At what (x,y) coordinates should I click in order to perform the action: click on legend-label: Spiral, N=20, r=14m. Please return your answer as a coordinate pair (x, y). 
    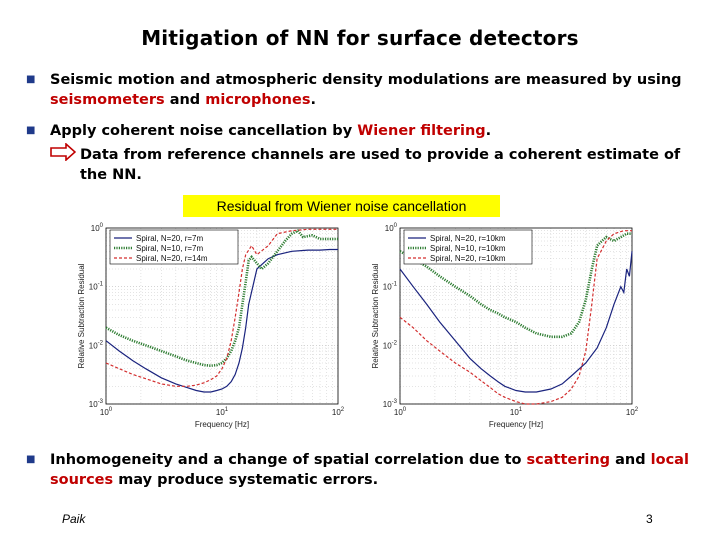
    Looking at the image, I should click on (172, 258).